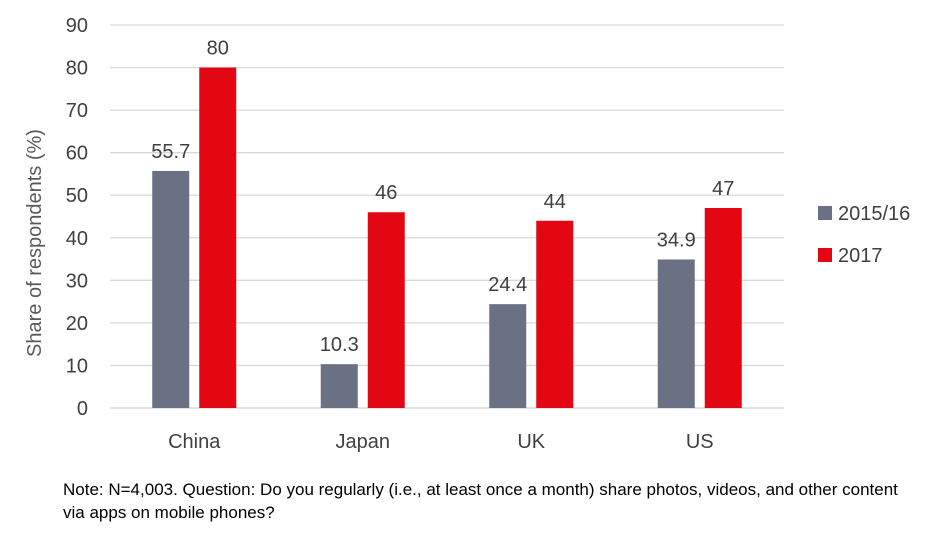 The image size is (945, 537). What do you see at coordinates (339, 345) in the screenshot?
I see `data-label: 10.3` at bounding box center [339, 345].